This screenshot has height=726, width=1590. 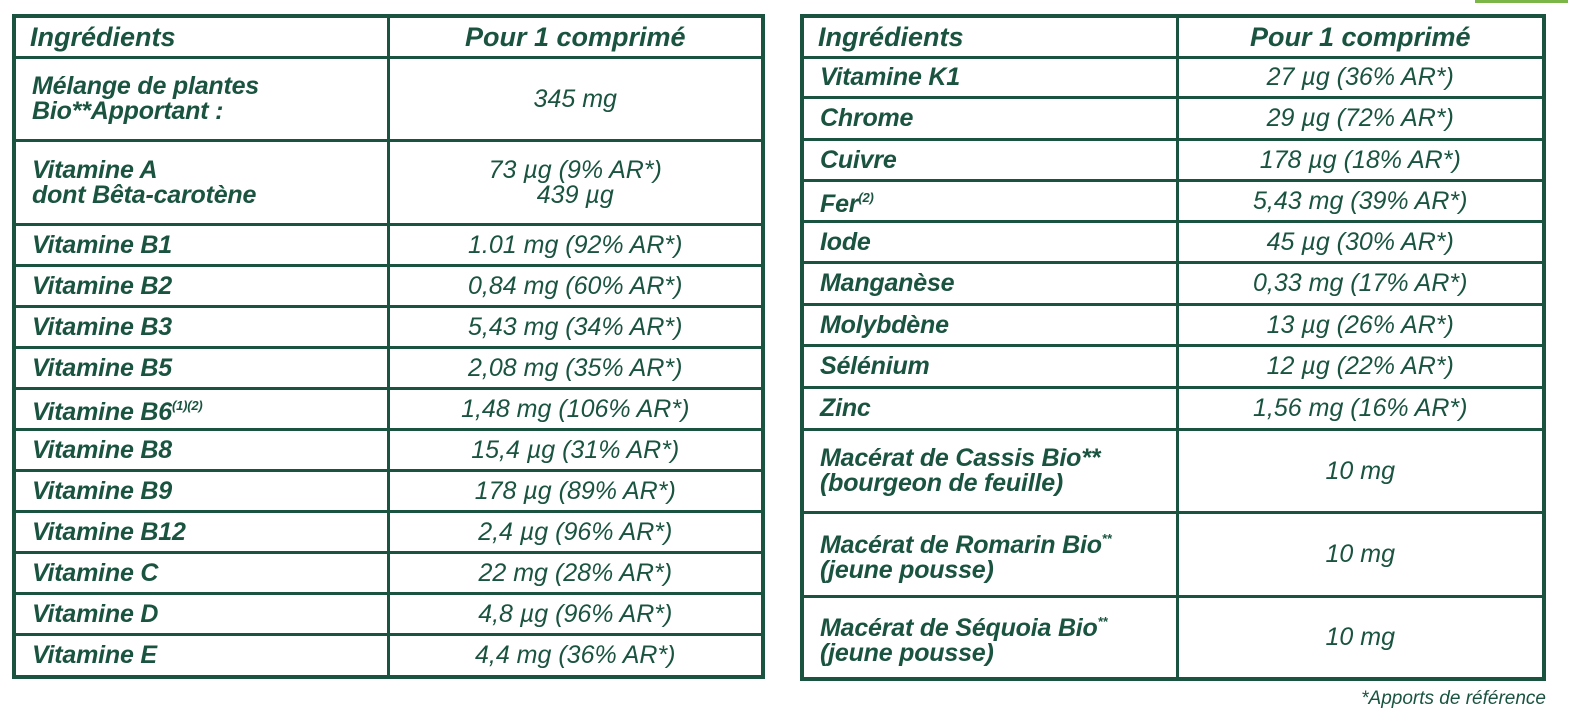 I want to click on table-row: Vitamine K1 27 µg (36% AR*), so click(x=1173, y=77).